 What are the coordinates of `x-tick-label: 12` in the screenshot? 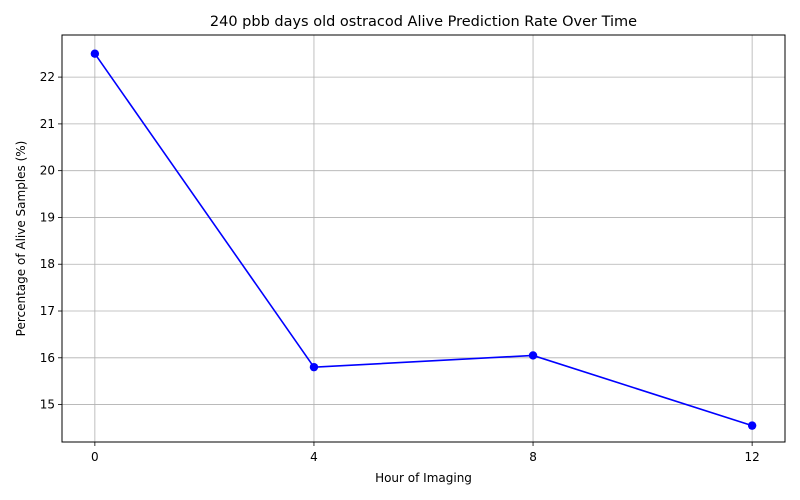 It's located at (751, 457).